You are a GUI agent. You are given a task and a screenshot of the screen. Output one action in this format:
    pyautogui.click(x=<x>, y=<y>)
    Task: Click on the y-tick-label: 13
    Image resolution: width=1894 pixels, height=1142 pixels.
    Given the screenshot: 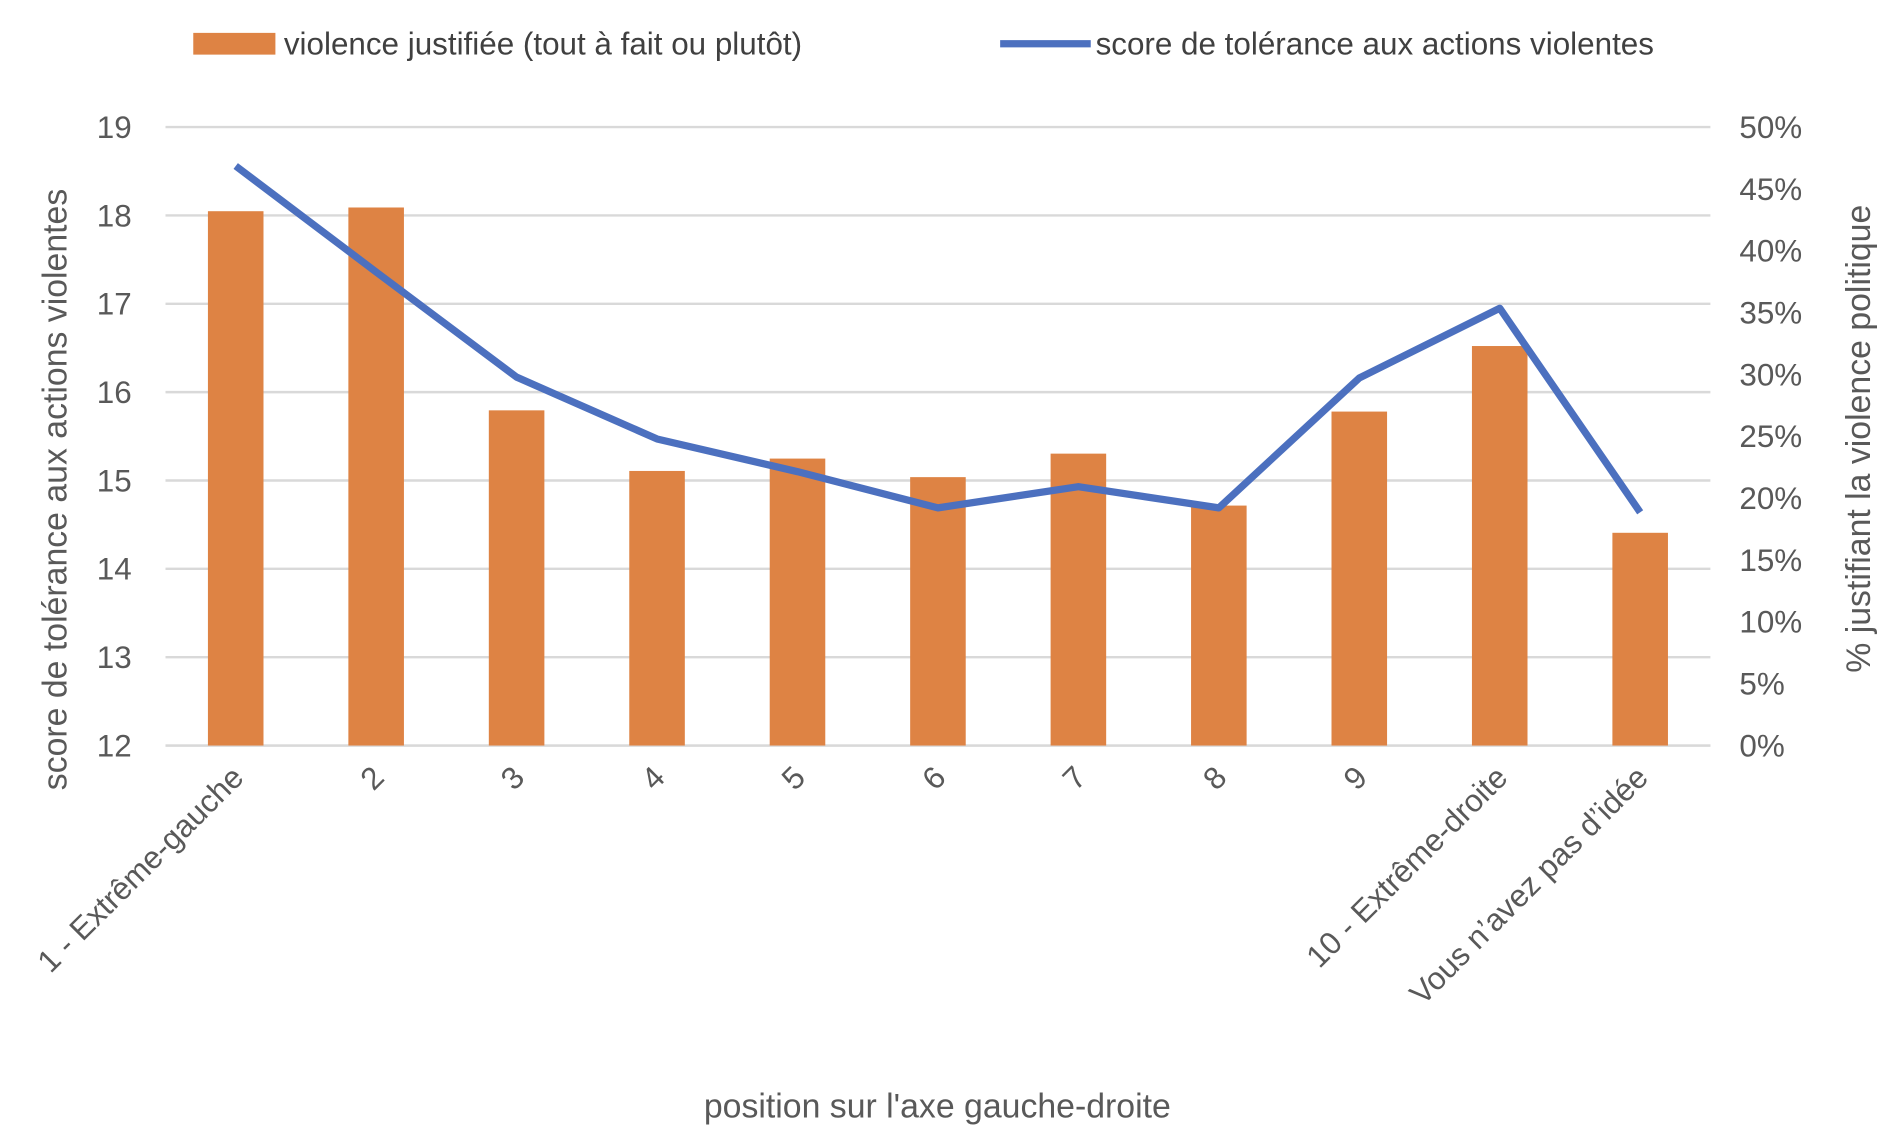 What is the action you would take?
    pyautogui.click(x=114, y=657)
    